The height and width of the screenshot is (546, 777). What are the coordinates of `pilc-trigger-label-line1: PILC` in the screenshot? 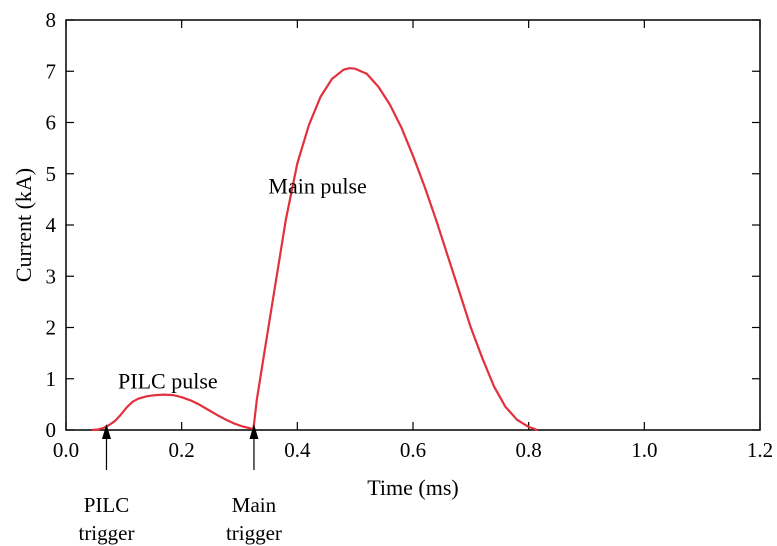 It's located at (107, 505).